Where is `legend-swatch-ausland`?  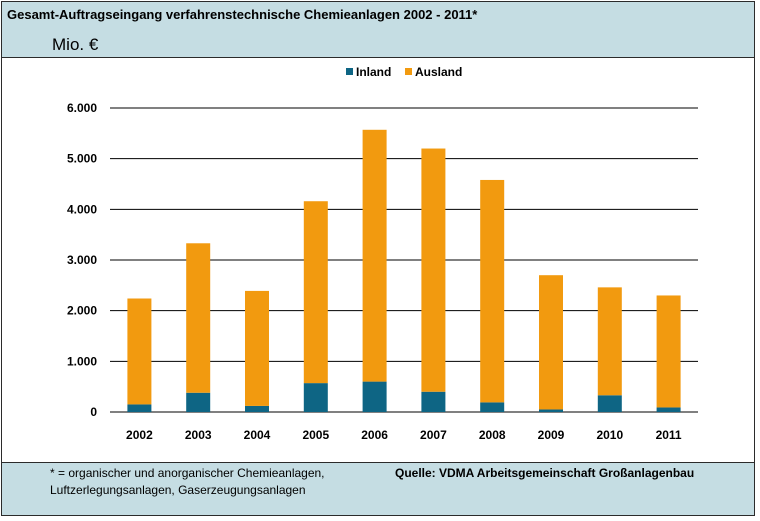
legend-swatch-ausland is located at coordinates (408, 71).